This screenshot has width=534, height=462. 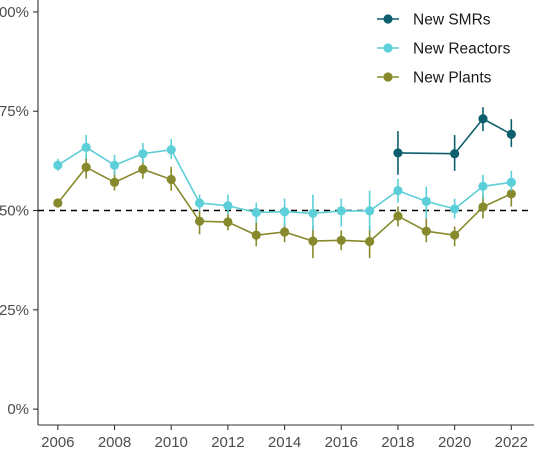 I want to click on legend-label: New Reactors, so click(x=462, y=49).